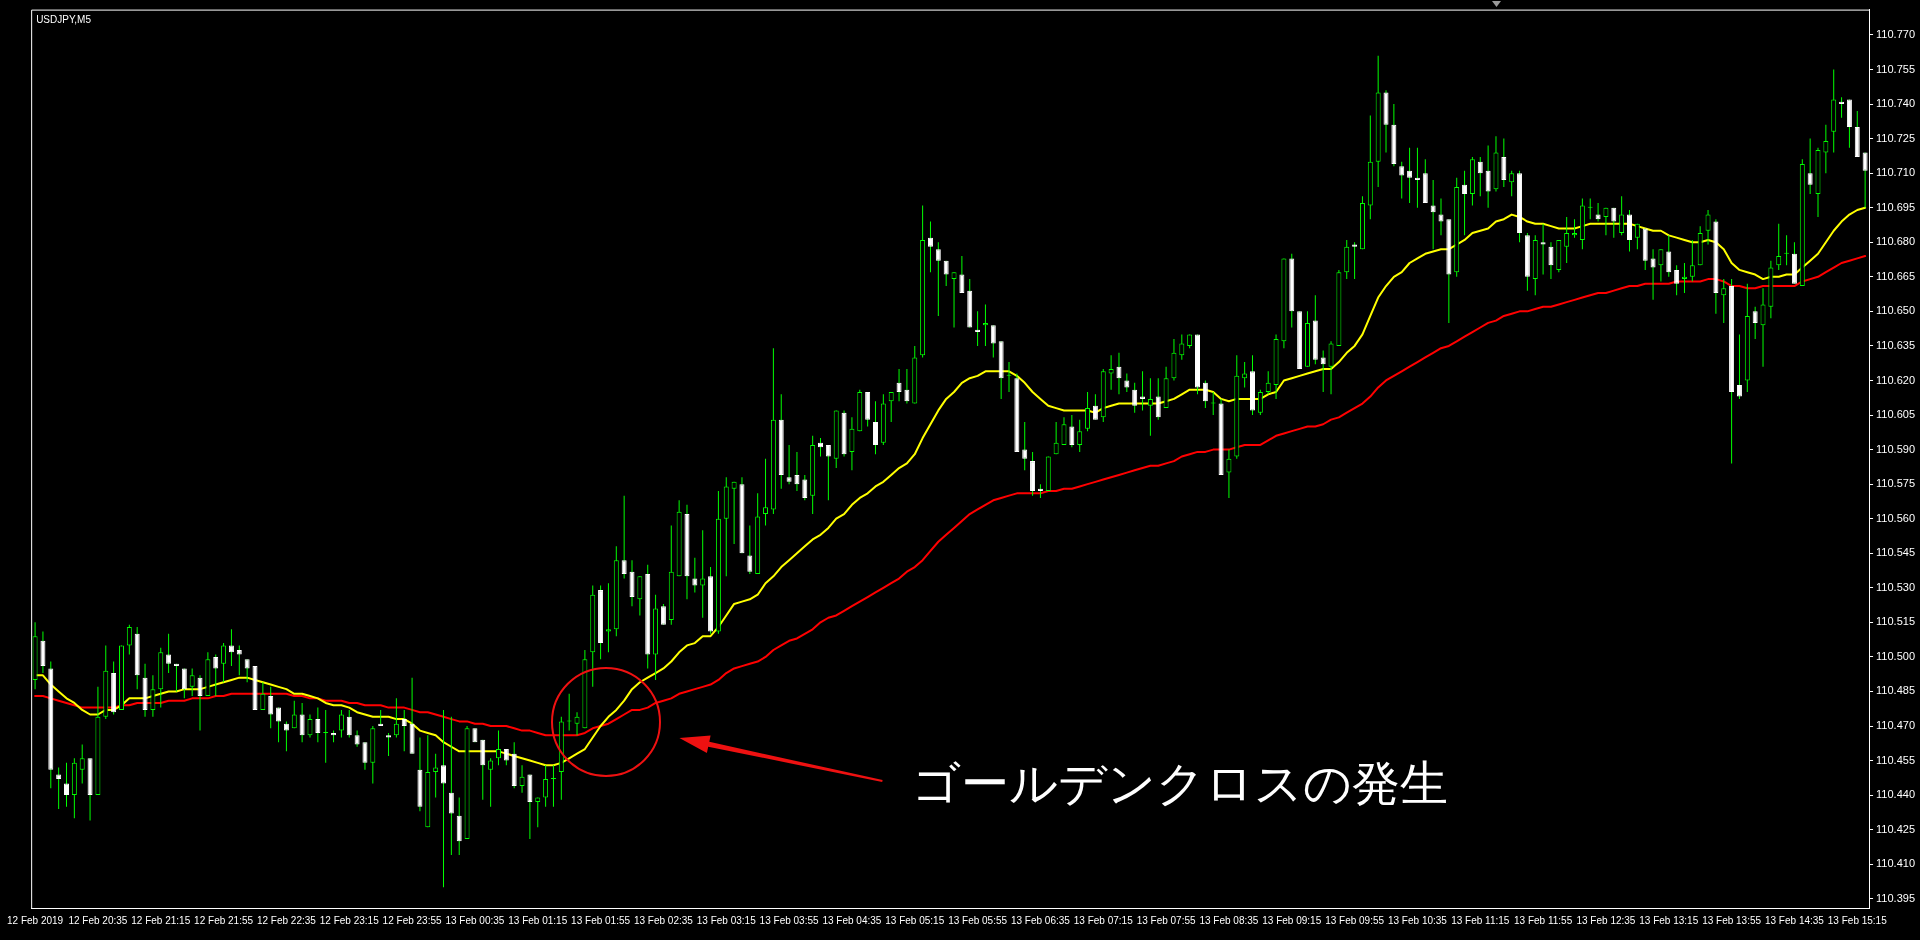  What do you see at coordinates (601, 920) in the screenshot?
I see `x-tick-label: 13 Feb 01:55` at bounding box center [601, 920].